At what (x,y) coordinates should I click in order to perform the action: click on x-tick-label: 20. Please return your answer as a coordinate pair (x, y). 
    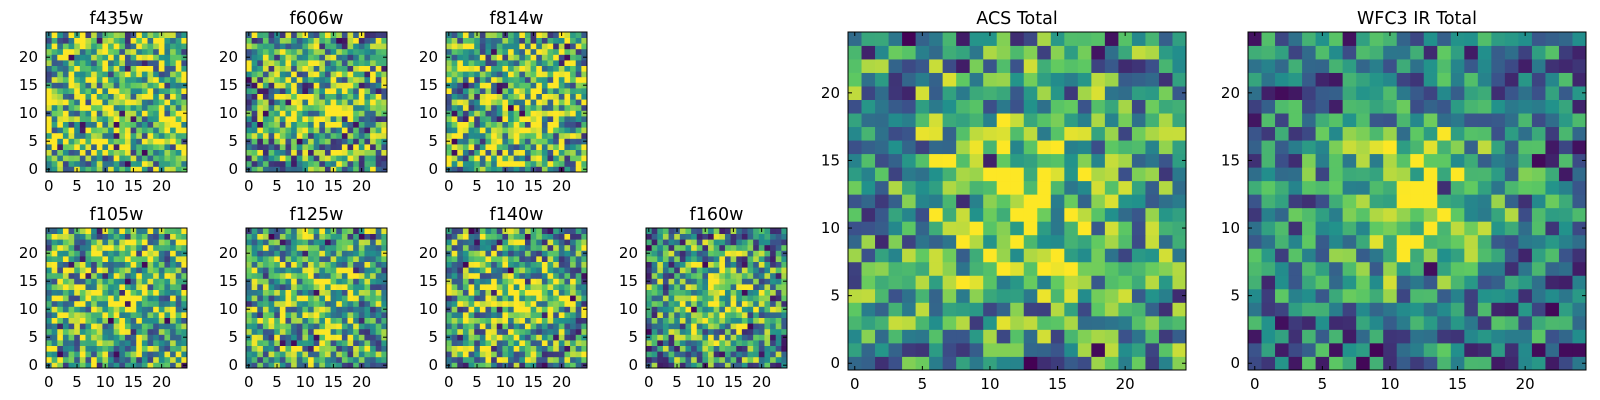
    Looking at the image, I should click on (561, 382).